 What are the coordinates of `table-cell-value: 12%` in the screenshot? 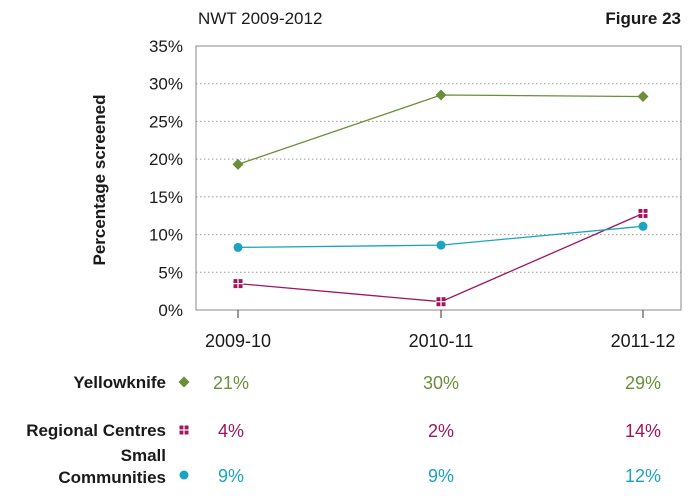 It's located at (643, 476).